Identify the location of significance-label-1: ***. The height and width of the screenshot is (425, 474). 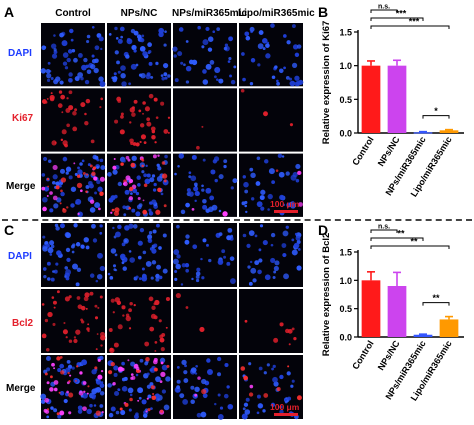
(401, 14).